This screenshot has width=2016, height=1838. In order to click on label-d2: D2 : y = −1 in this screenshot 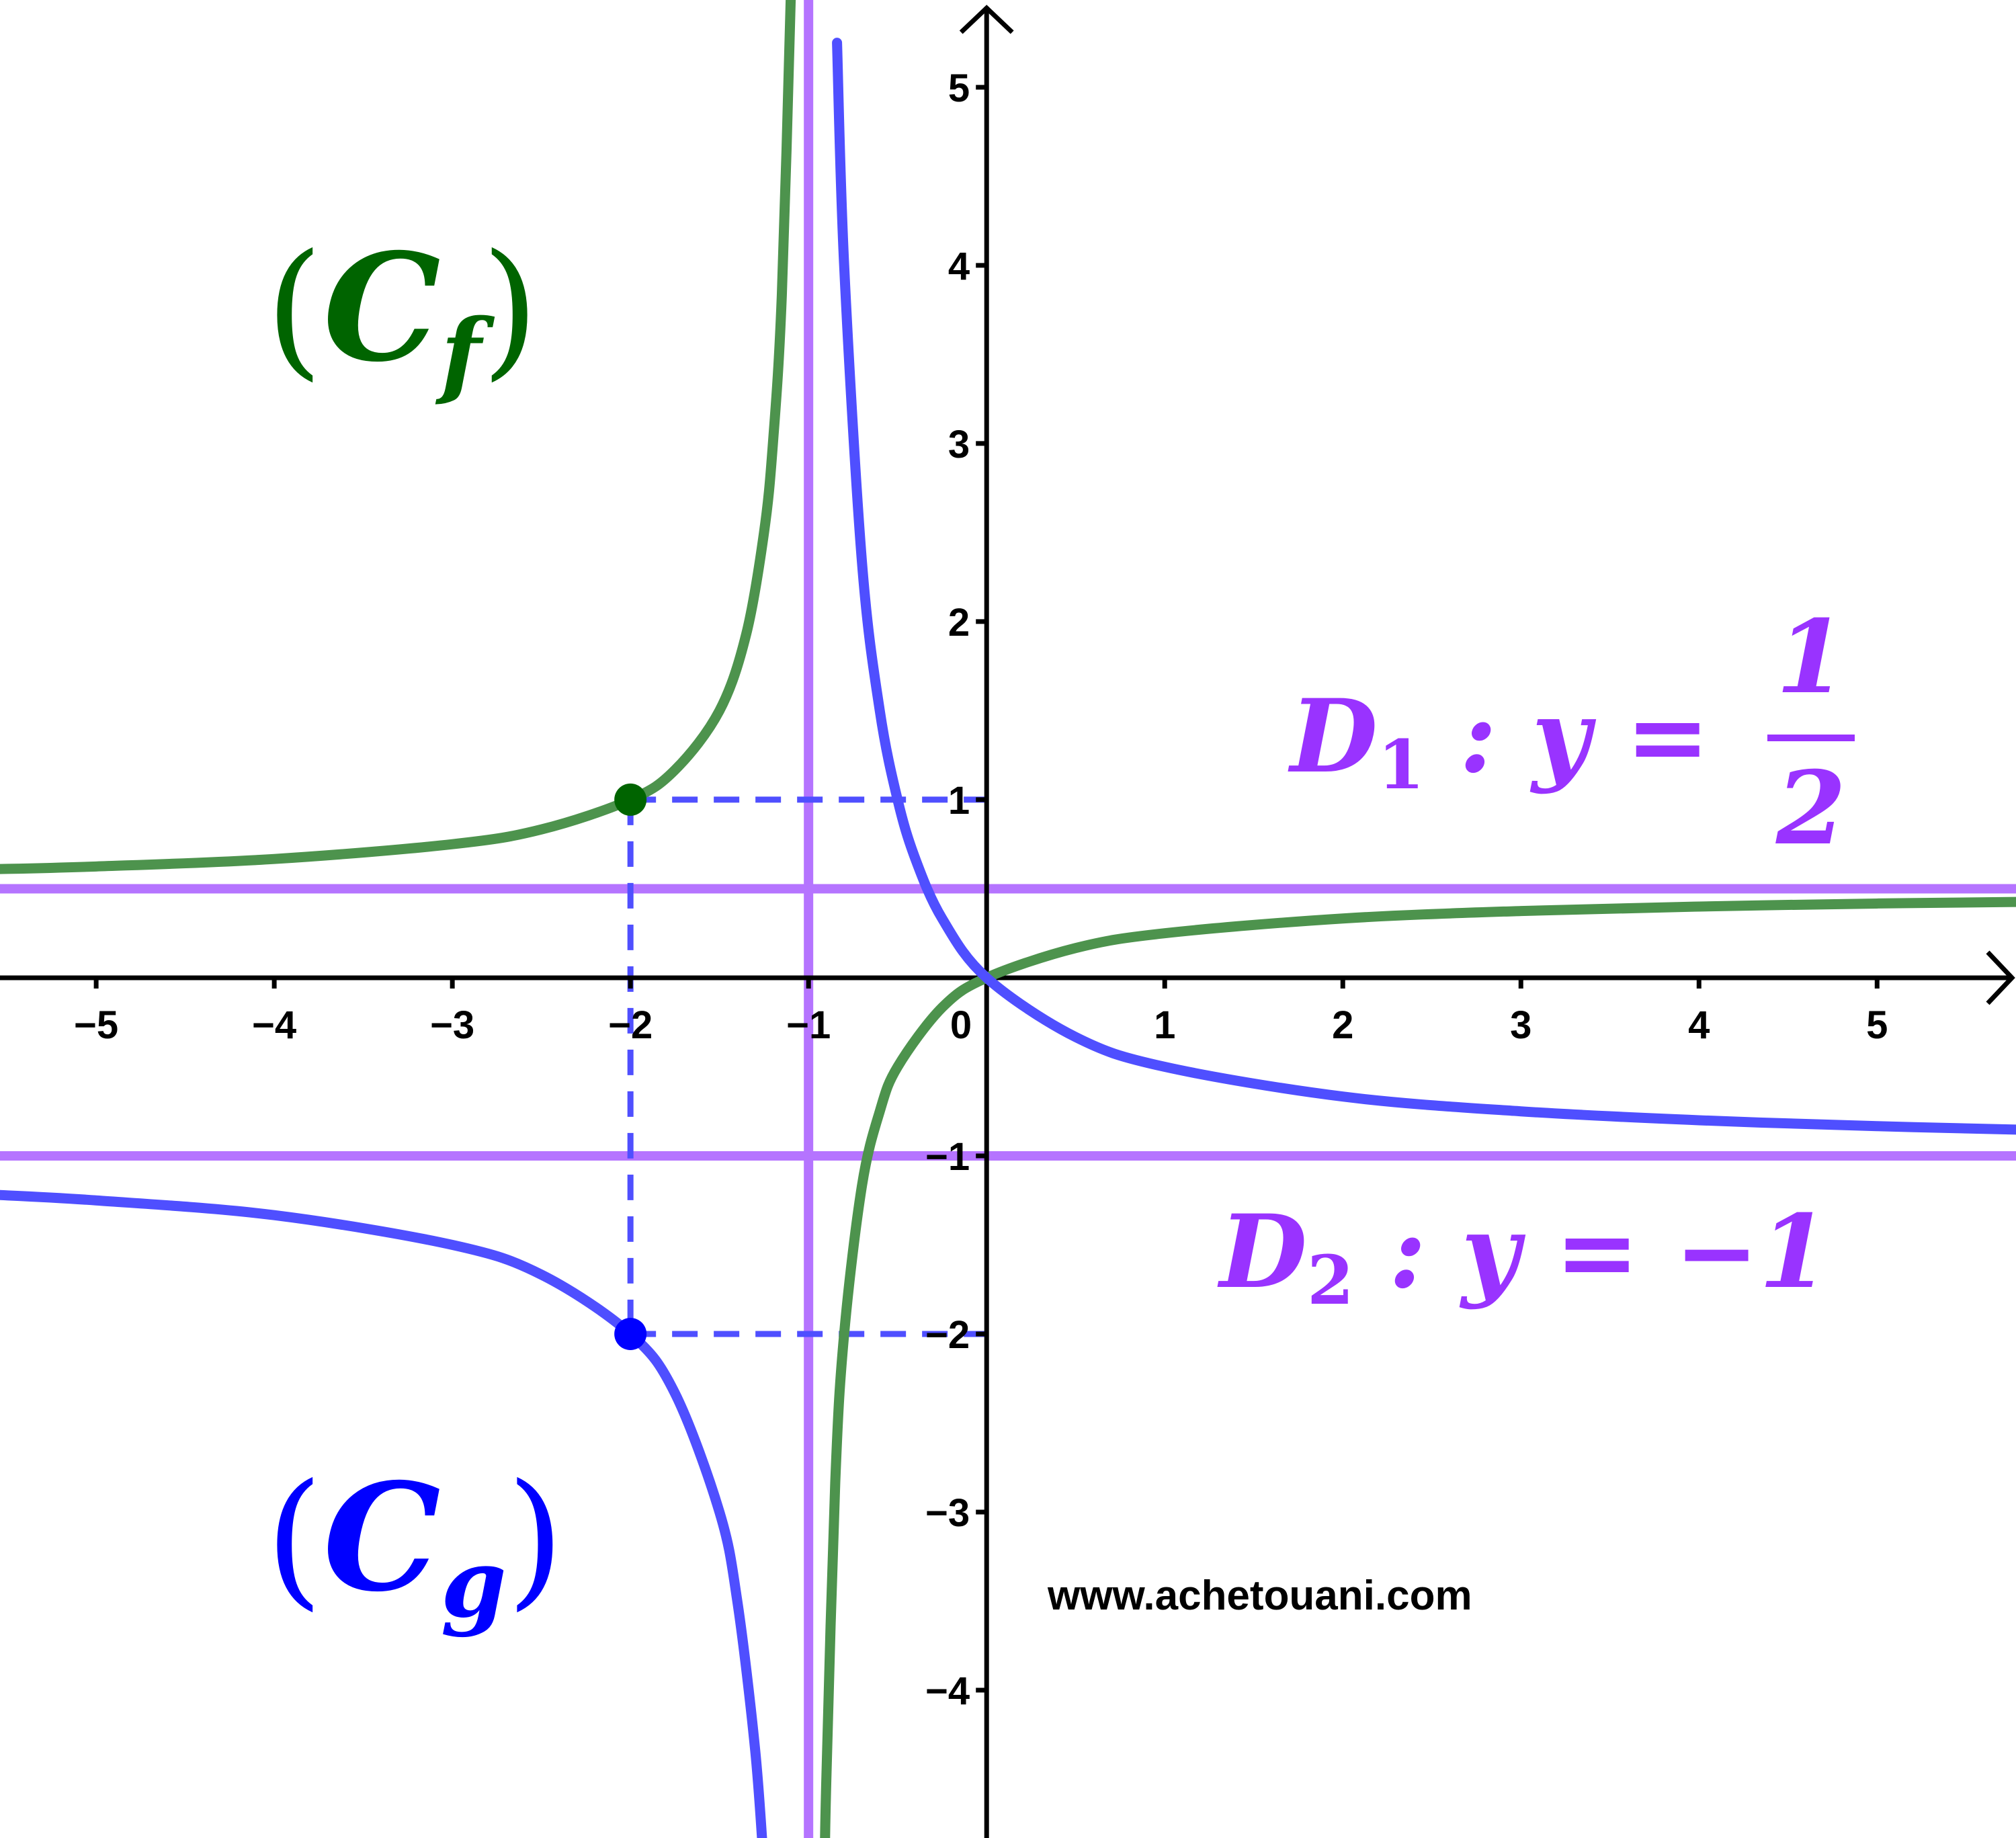, I will do `click(1523, 1257)`.